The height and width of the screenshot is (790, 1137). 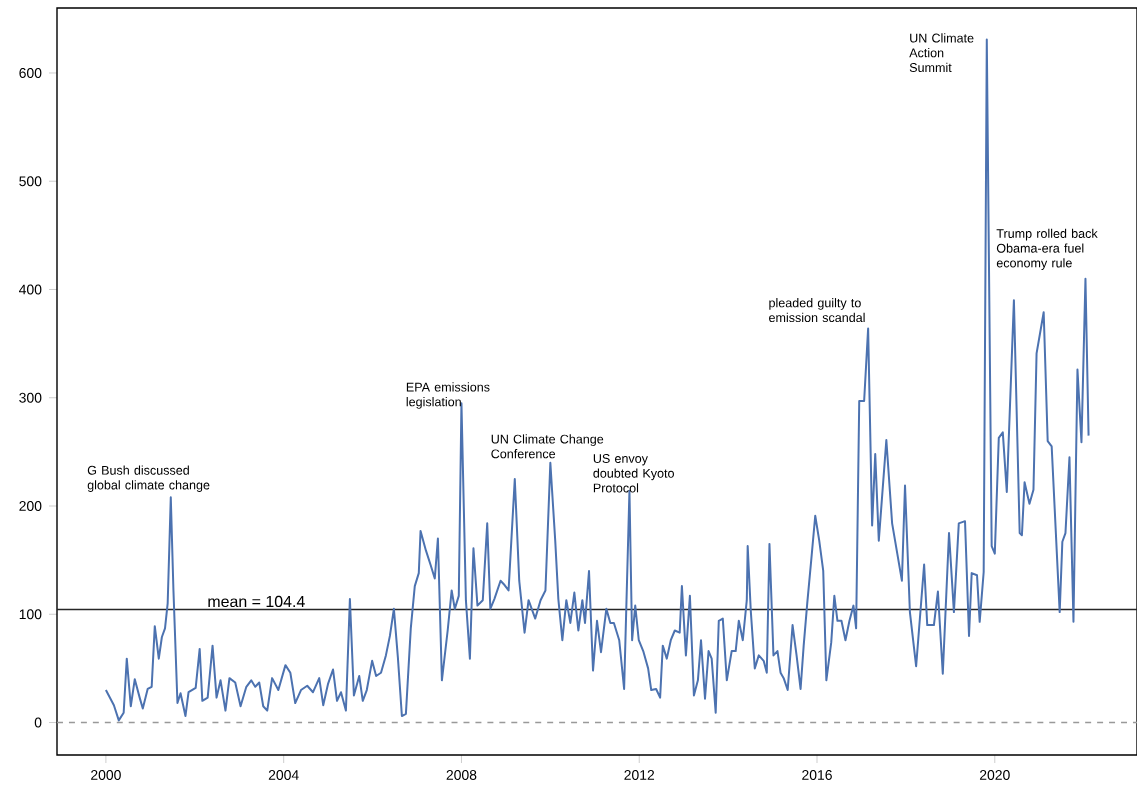 What do you see at coordinates (30, 181) in the screenshot?
I see `y-tick-label: 500` at bounding box center [30, 181].